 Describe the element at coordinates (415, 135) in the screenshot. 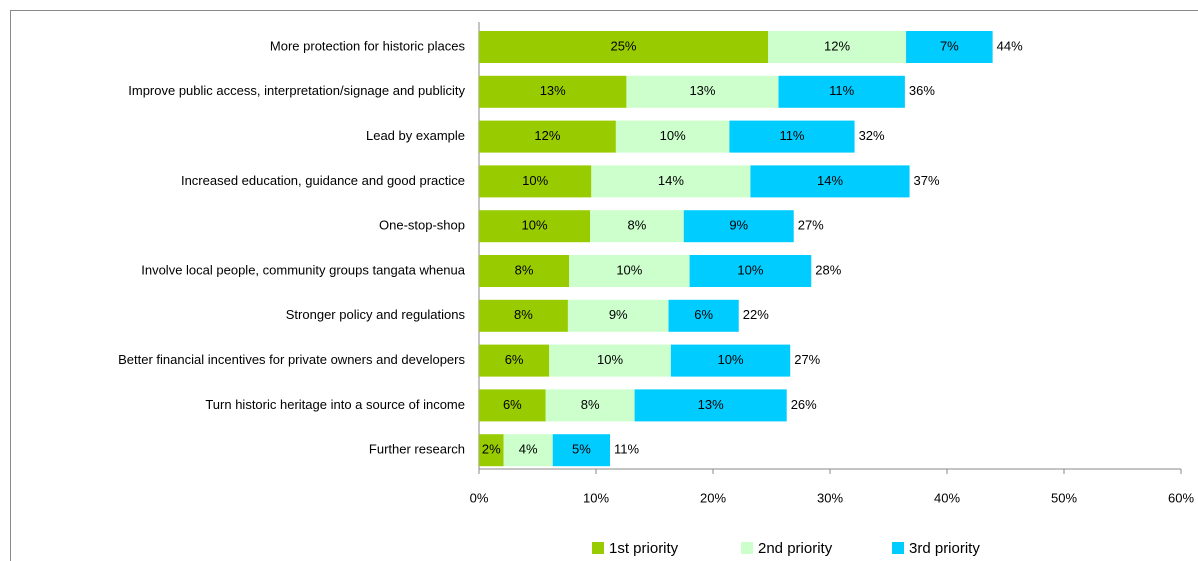

I see `category-label: Lead by example` at that location.